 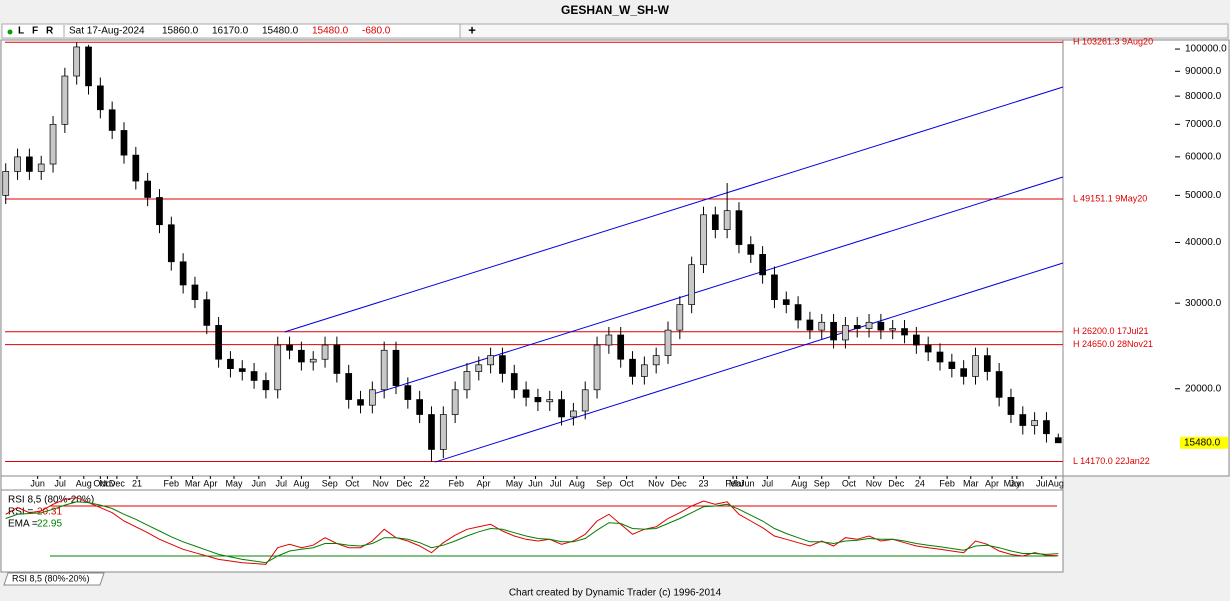 I want to click on flag: R, so click(x=50, y=31).